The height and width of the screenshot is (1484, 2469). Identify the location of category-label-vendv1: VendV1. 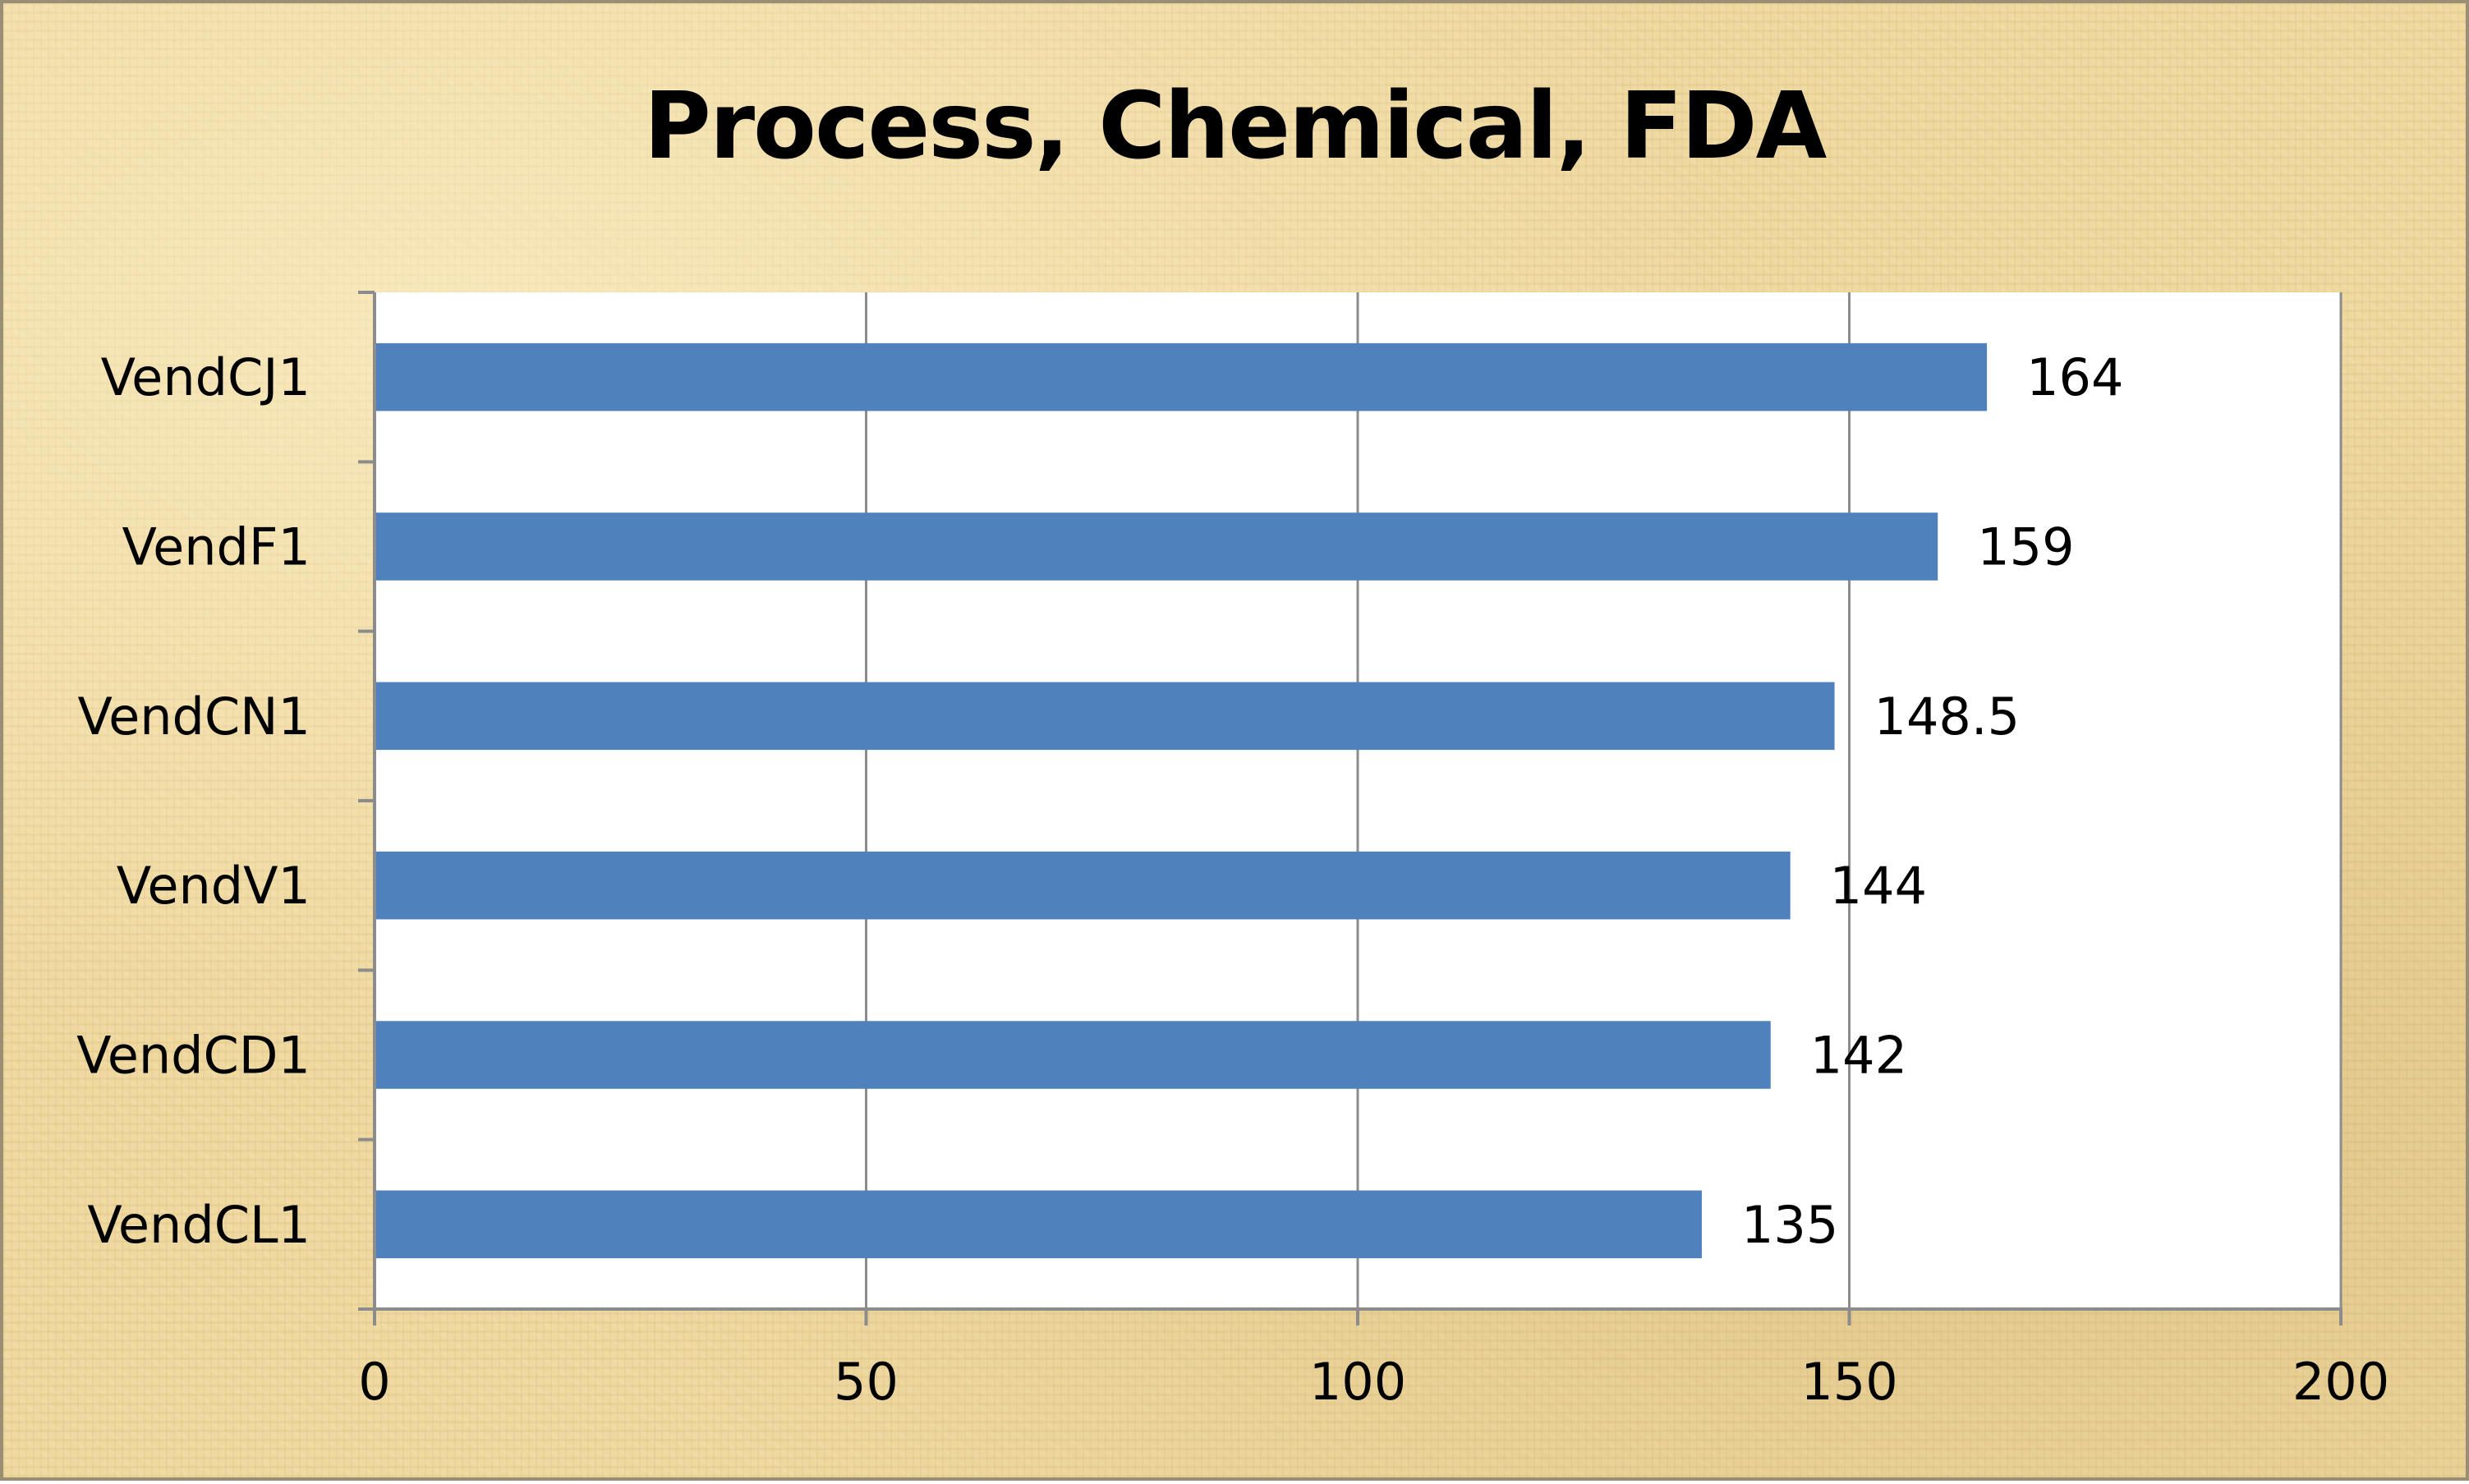
(214, 886).